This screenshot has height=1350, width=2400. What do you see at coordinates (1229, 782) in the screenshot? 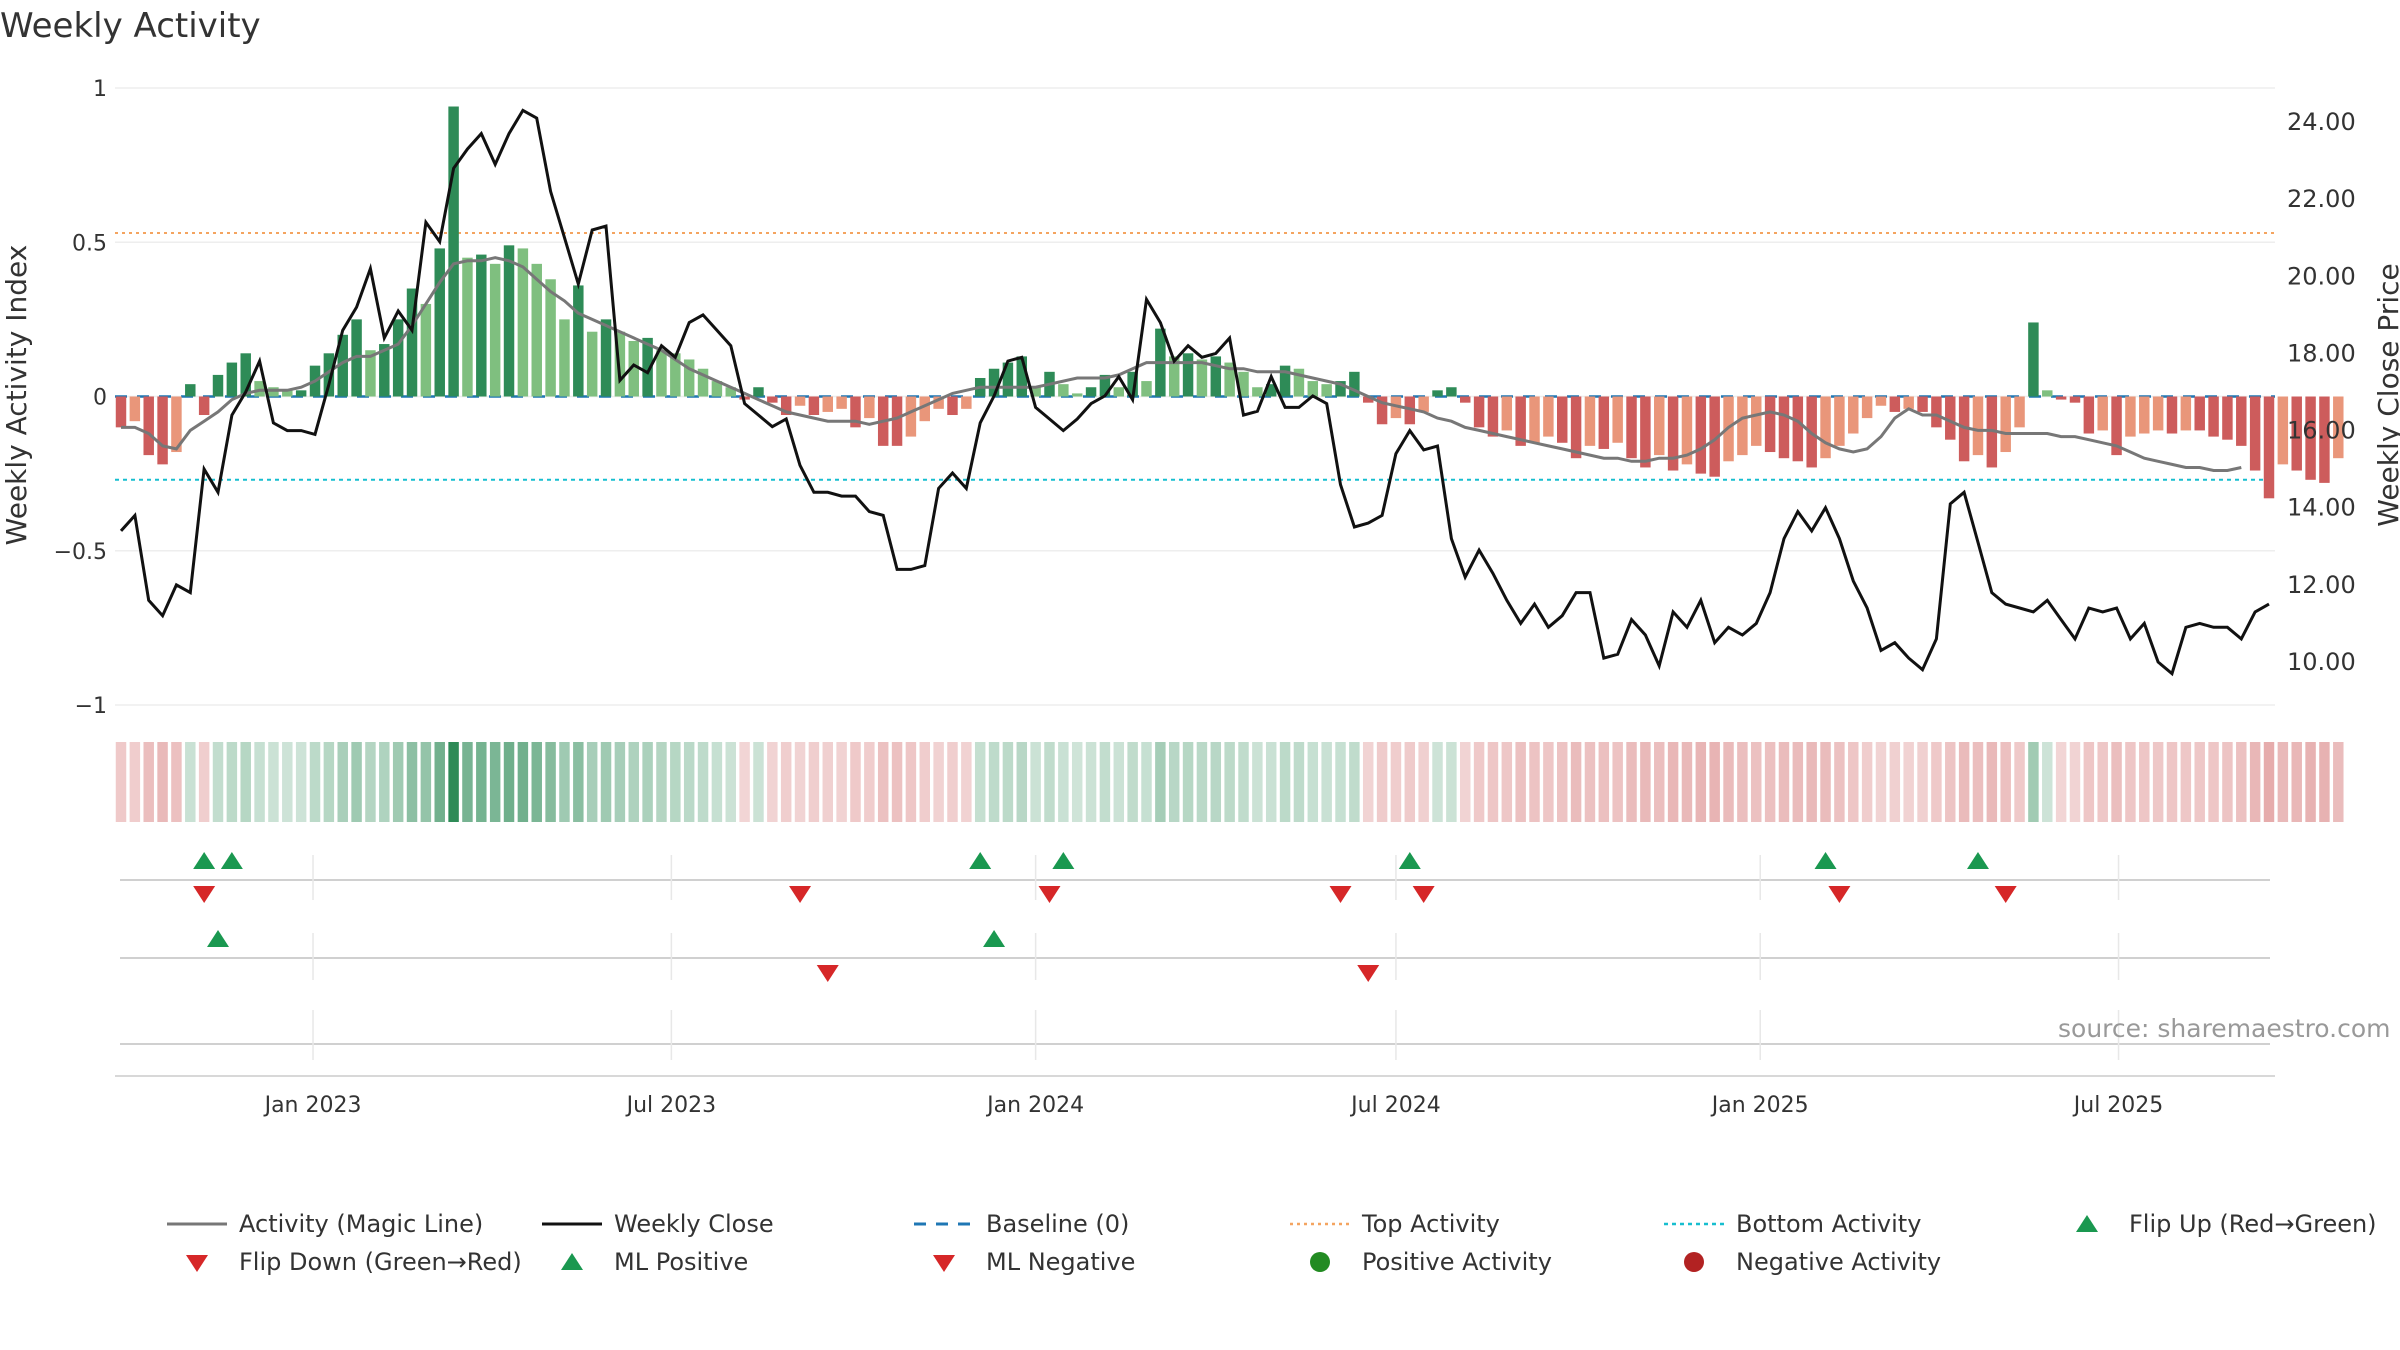
I see `activity-heat-strip` at bounding box center [1229, 782].